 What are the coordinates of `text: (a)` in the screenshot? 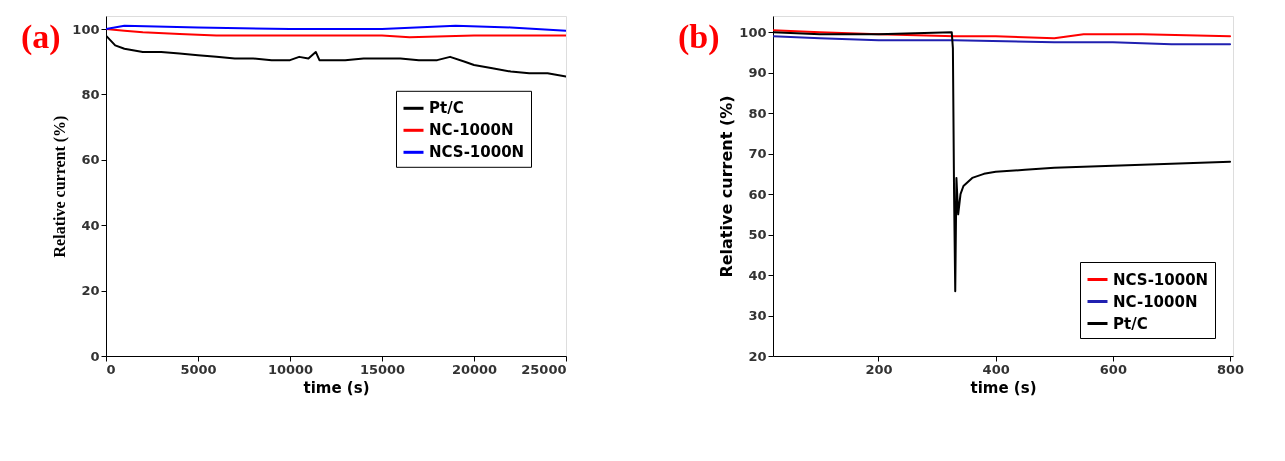 It's located at (41, 37).